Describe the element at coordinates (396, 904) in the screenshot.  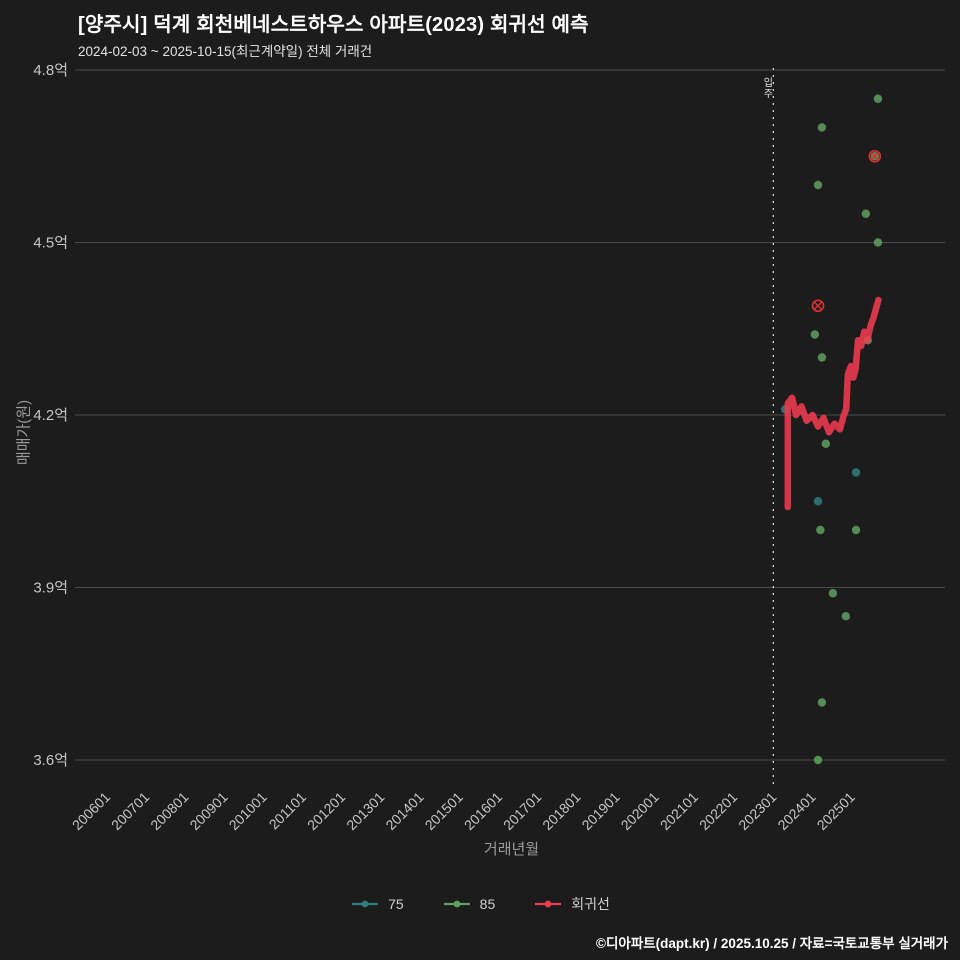
I see `legend-label: 75` at that location.